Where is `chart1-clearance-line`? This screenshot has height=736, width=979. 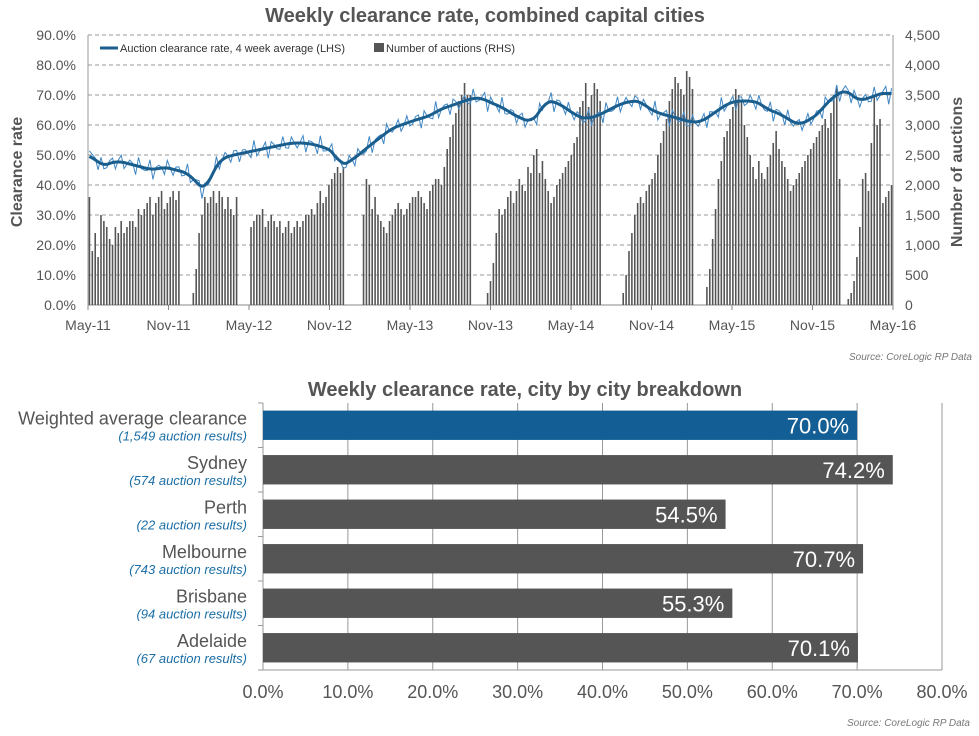 chart1-clearance-line is located at coordinates (490, 141).